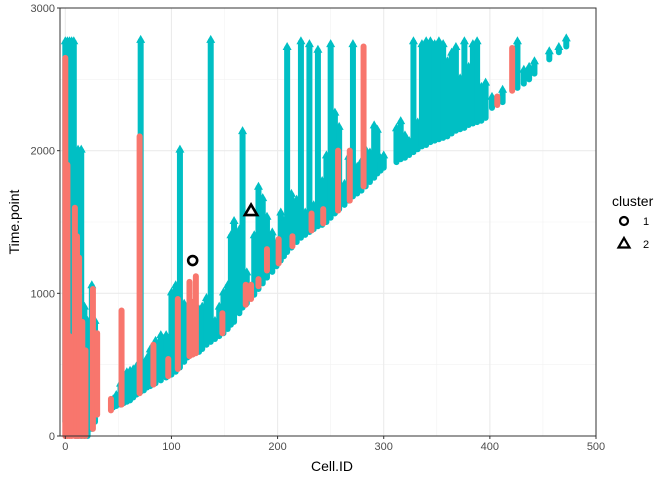 The width and height of the screenshot is (672, 480). I want to click on y-tick-label: 0, so click(52, 437).